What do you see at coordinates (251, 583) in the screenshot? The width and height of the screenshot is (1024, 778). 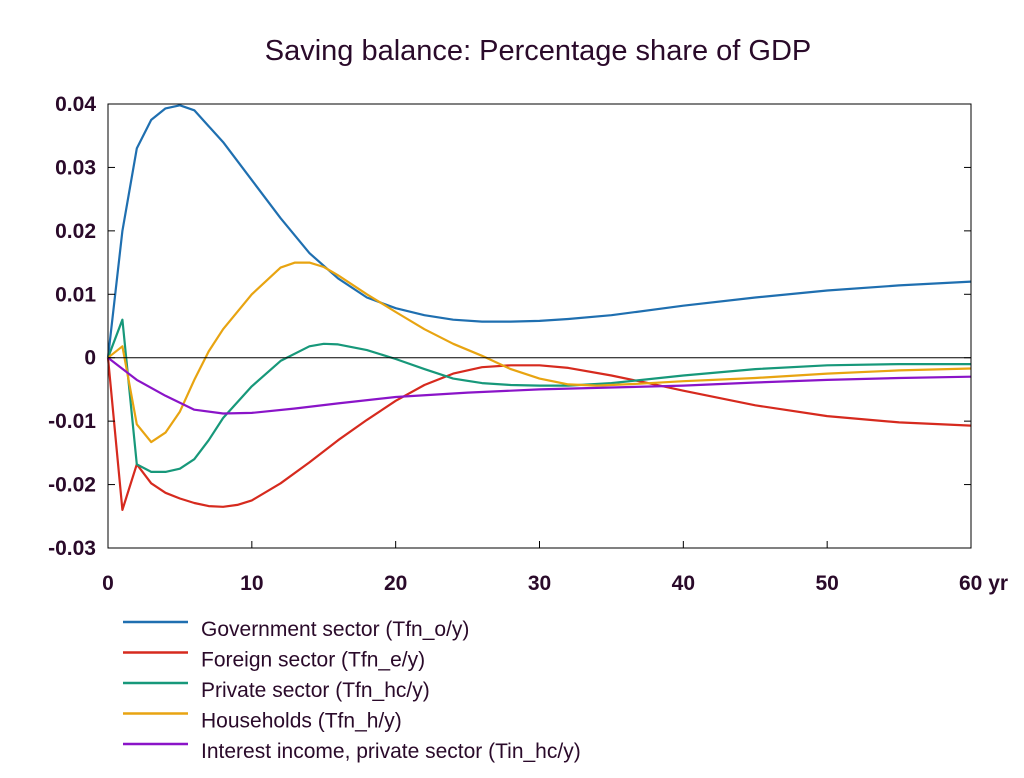 I see `x-tick-label: 10` at bounding box center [251, 583].